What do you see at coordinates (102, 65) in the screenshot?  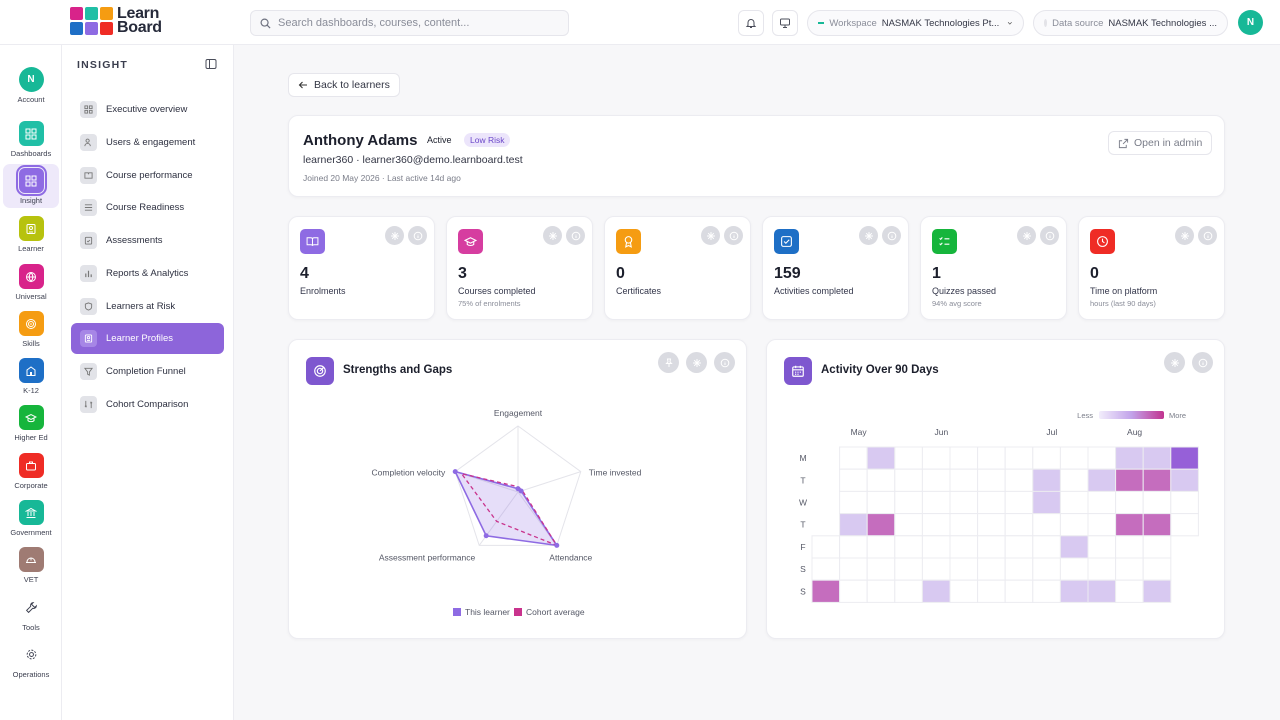 I see `sidebar-title: INSIGHT` at bounding box center [102, 65].